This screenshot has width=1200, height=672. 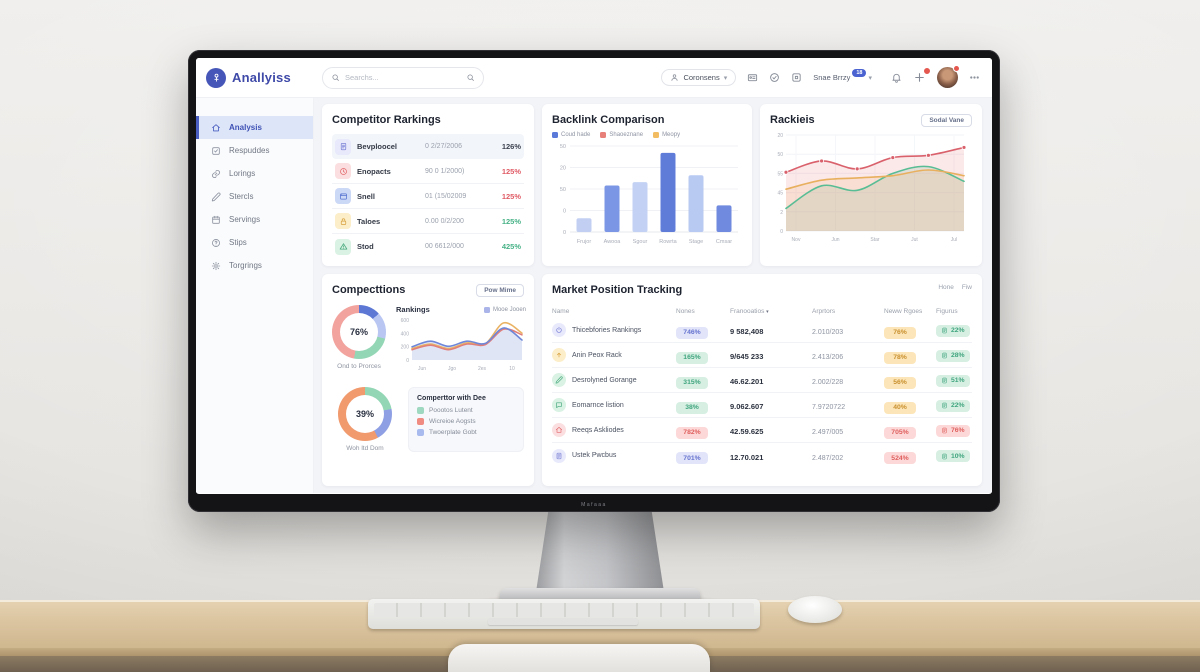 I want to click on avatar, so click(x=948, y=76).